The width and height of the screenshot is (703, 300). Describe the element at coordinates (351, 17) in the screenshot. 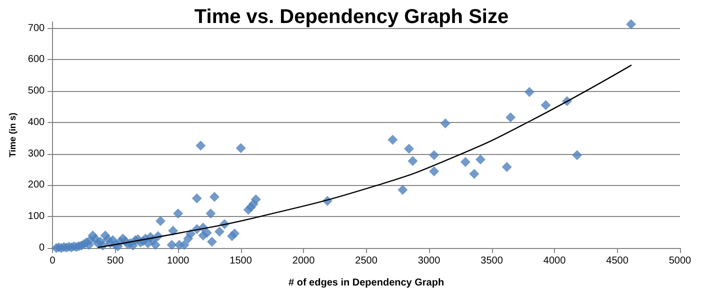

I see `chart-title: Time vs. Dependency Graph Size` at that location.